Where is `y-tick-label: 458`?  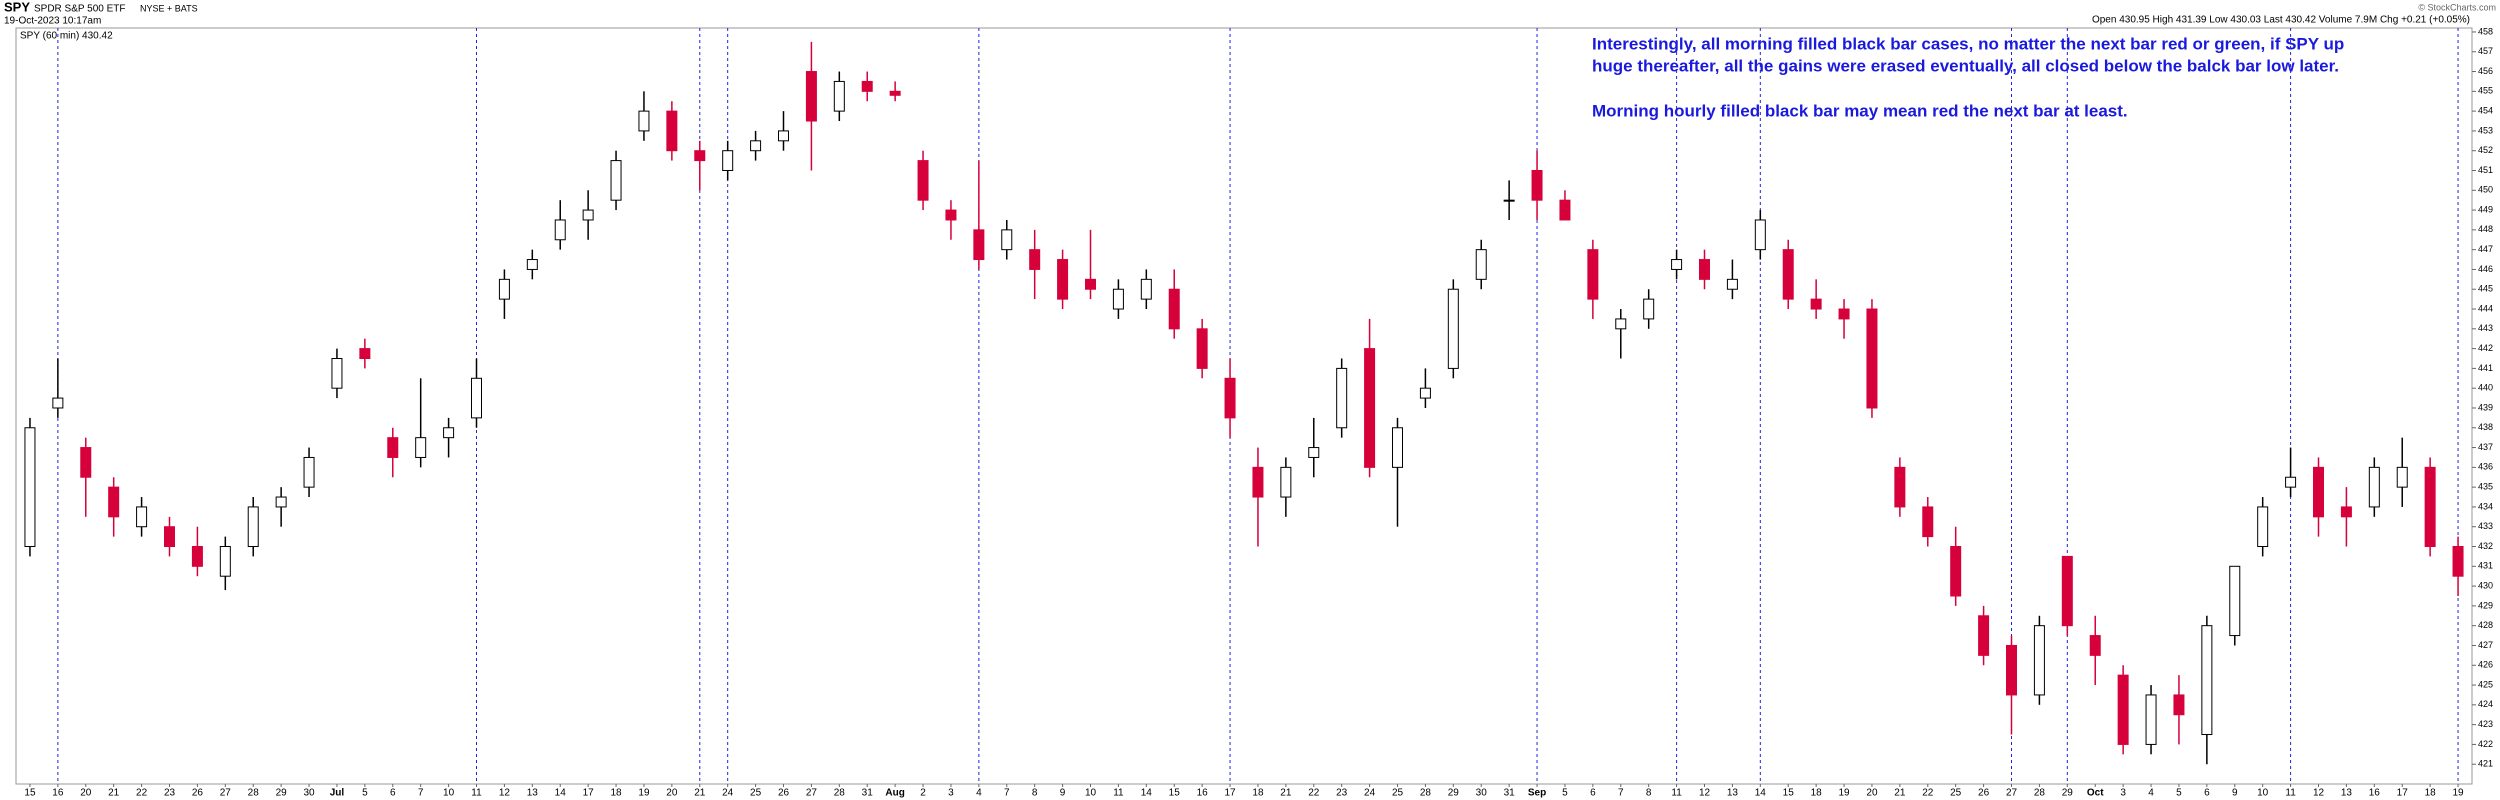 y-tick-label: 458 is located at coordinates (2485, 31).